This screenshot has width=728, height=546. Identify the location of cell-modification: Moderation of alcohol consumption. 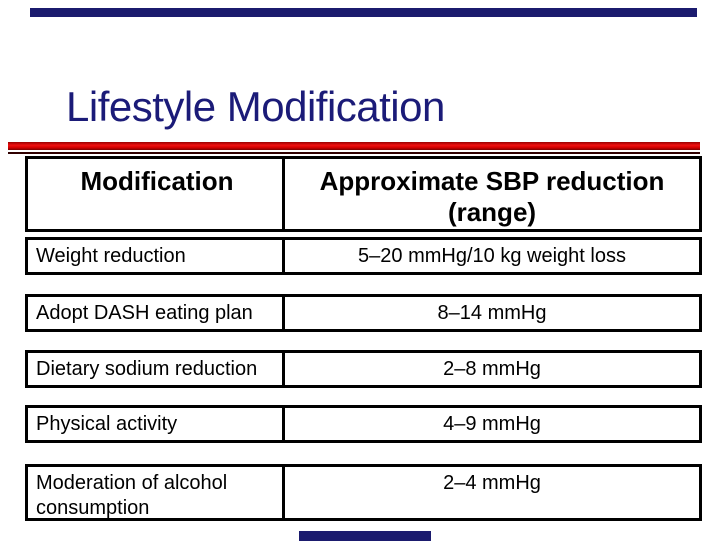
(156, 493).